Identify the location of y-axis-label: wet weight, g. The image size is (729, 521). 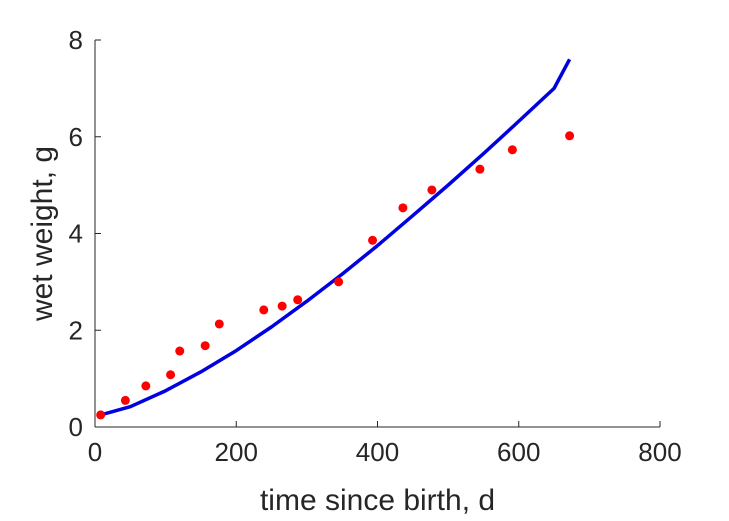
(42, 234).